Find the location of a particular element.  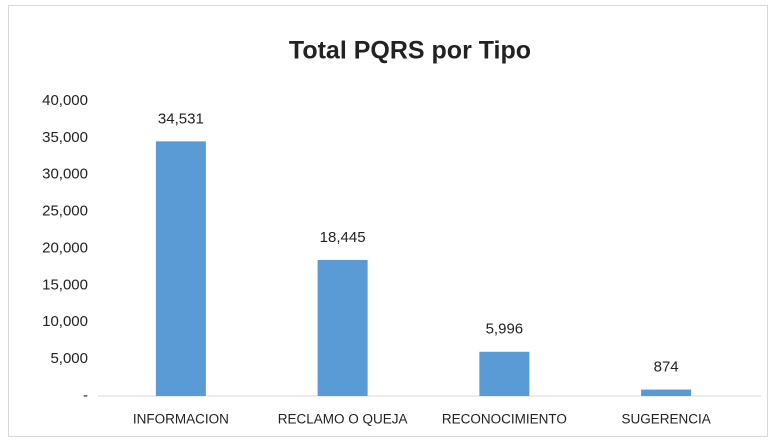

y-tick-label: 10,000 is located at coordinates (65, 321).